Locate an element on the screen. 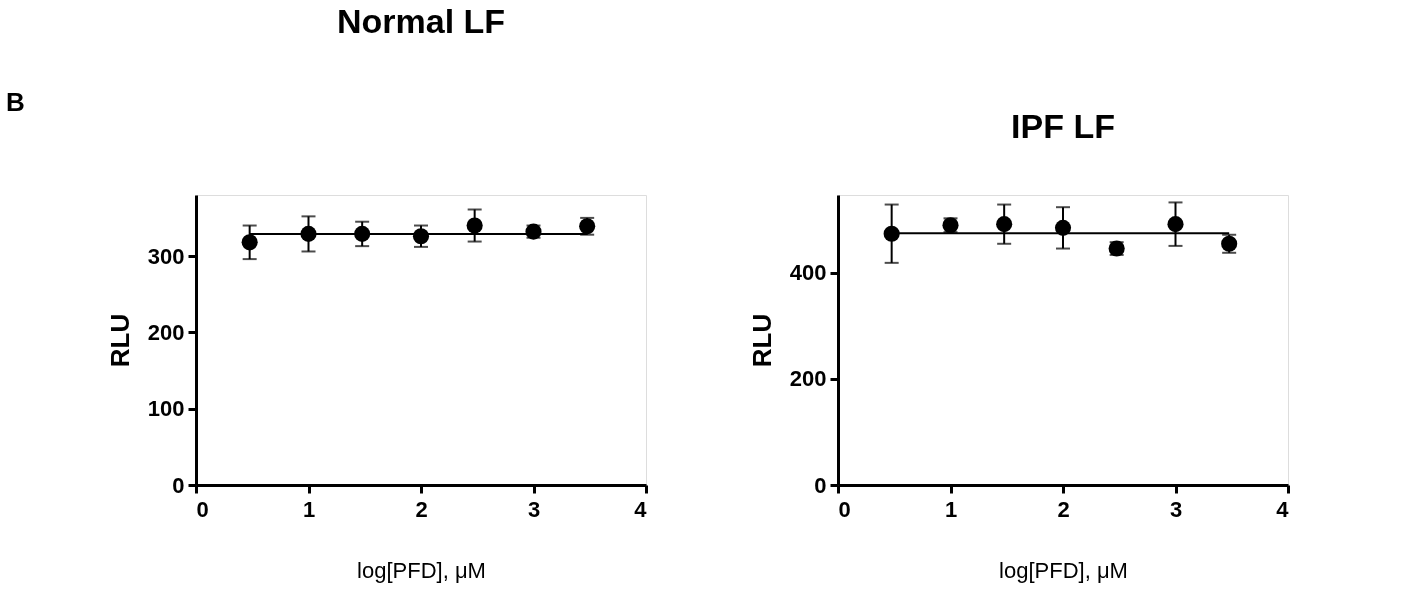 This screenshot has width=1428, height=600. y-tick-label: 100 is located at coordinates (166, 409).